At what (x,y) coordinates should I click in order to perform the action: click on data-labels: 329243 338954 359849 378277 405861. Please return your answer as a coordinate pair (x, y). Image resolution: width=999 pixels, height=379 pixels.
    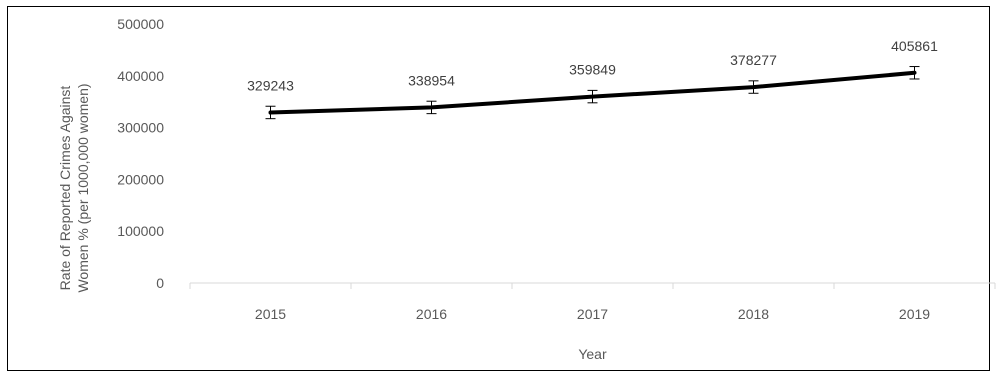
    Looking at the image, I should click on (592, 66).